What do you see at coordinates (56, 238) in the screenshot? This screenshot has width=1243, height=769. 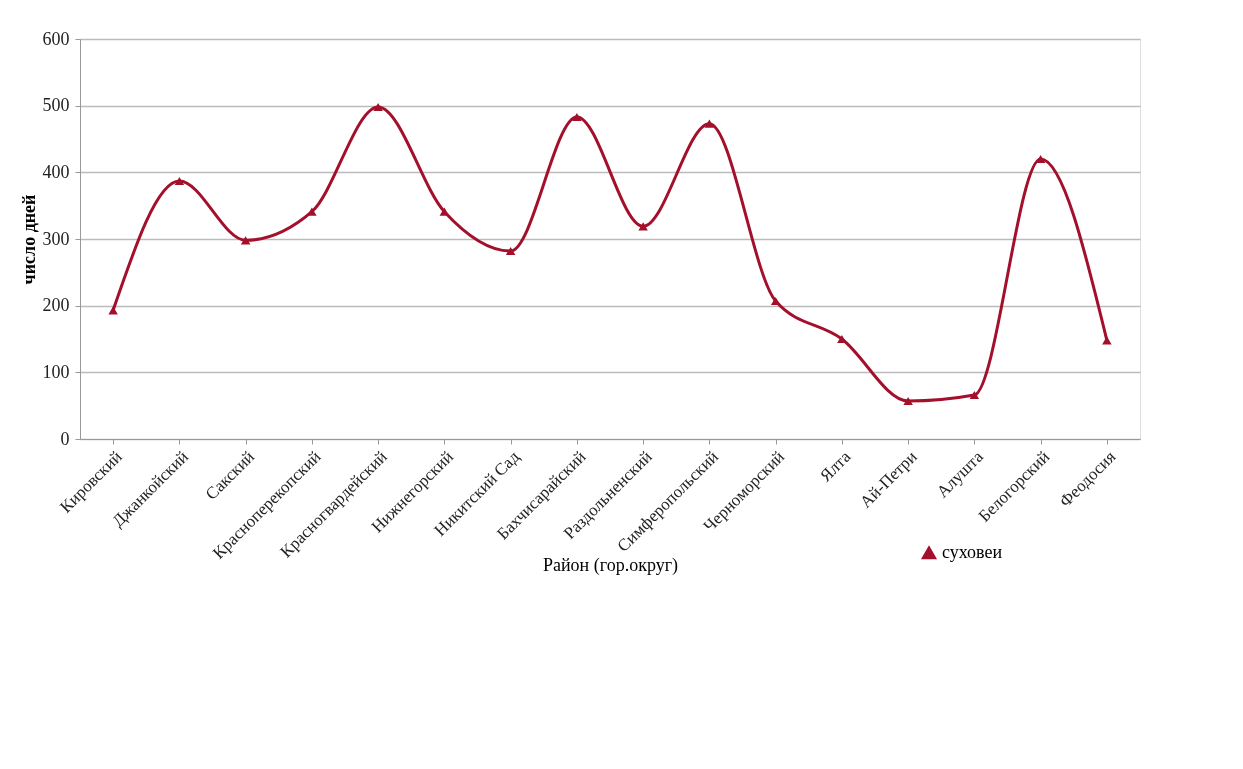 I see `y-tick-label: 300` at bounding box center [56, 238].